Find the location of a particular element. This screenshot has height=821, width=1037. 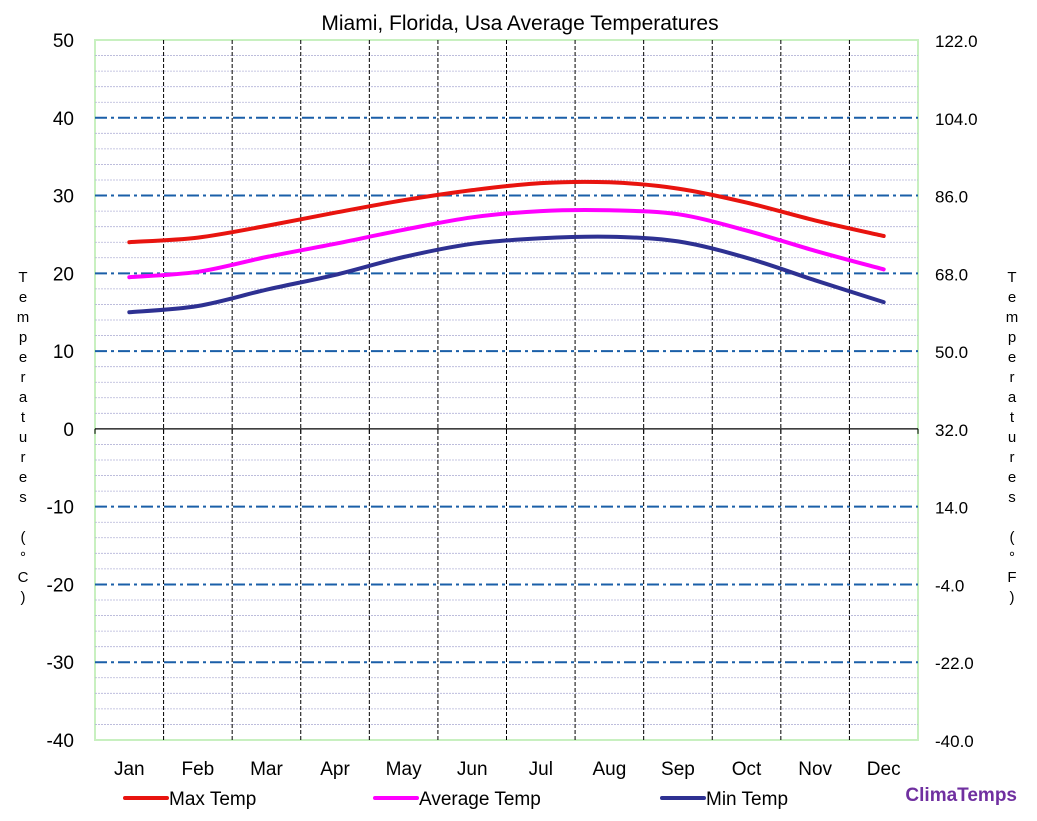

x-tick-label: Aug is located at coordinates (609, 769).